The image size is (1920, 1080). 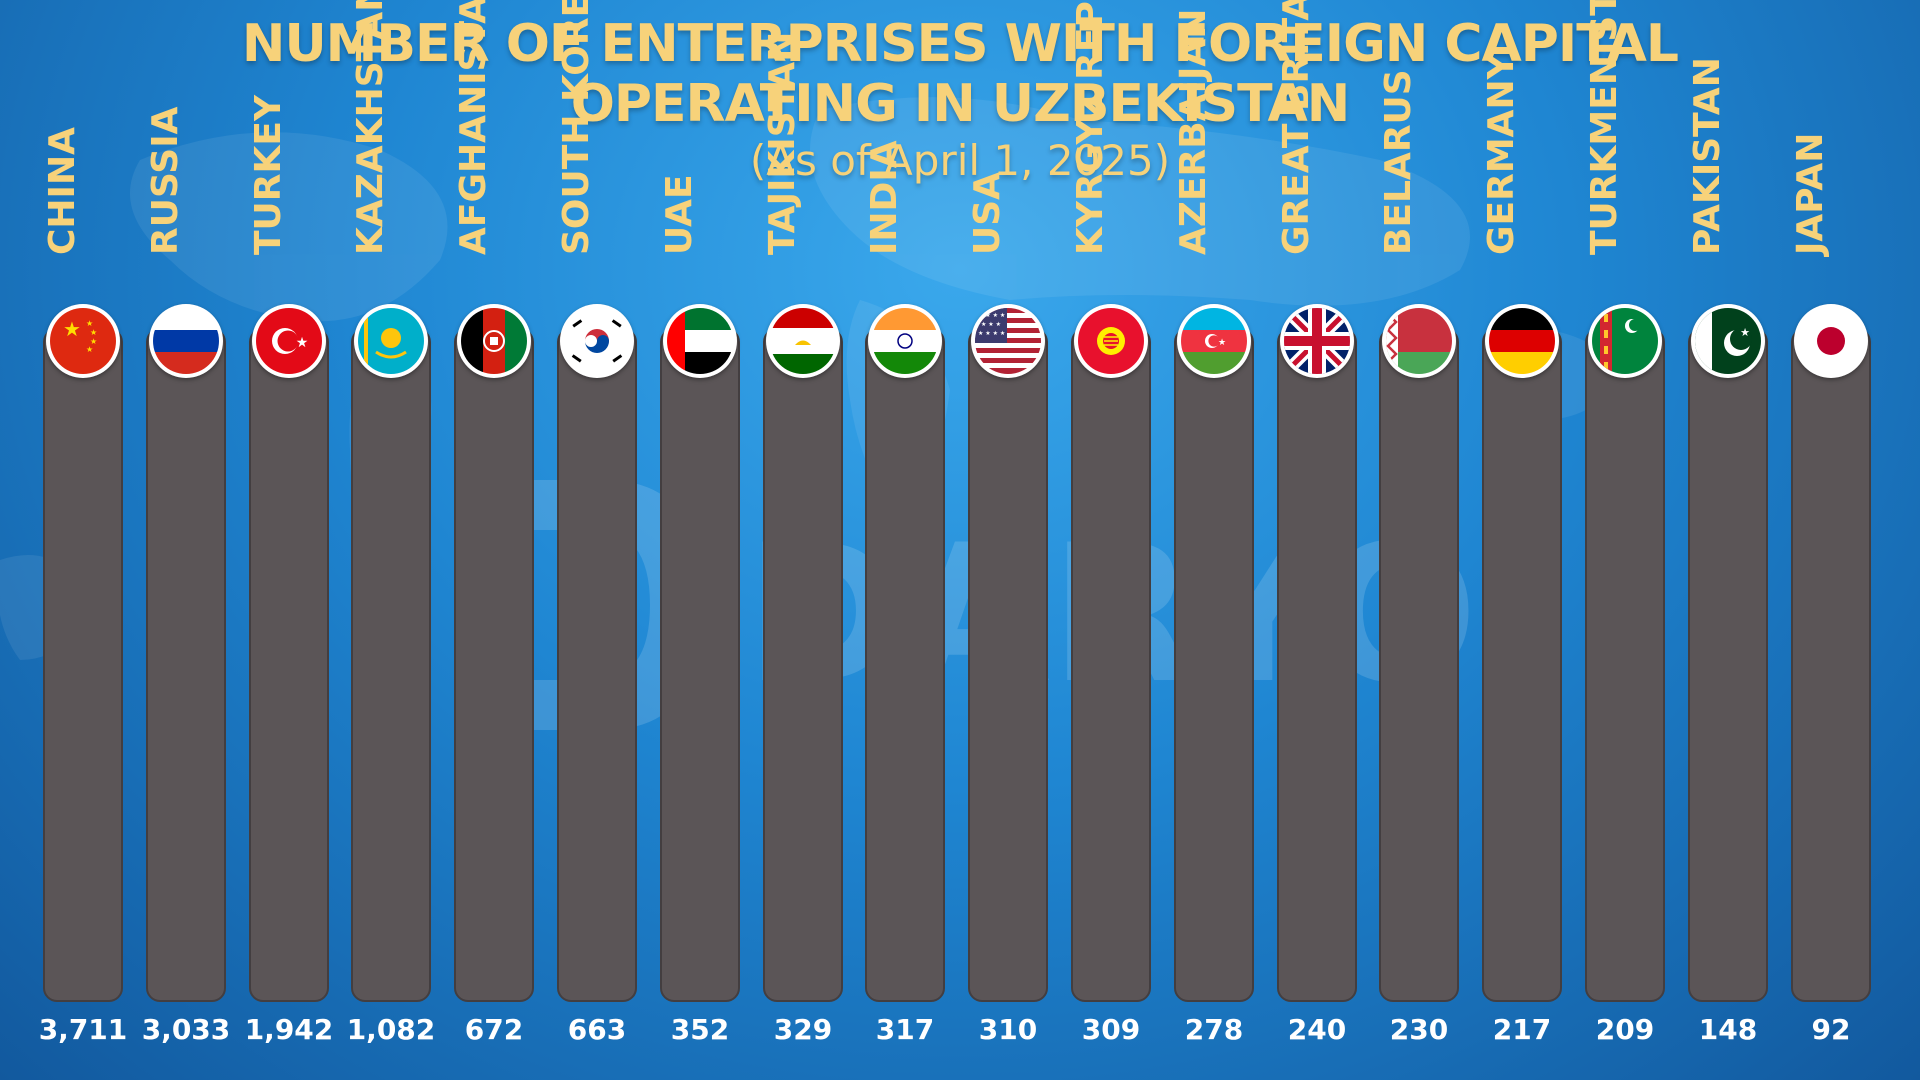 What do you see at coordinates (259, 175) in the screenshot?
I see `country-label: TURKEY` at bounding box center [259, 175].